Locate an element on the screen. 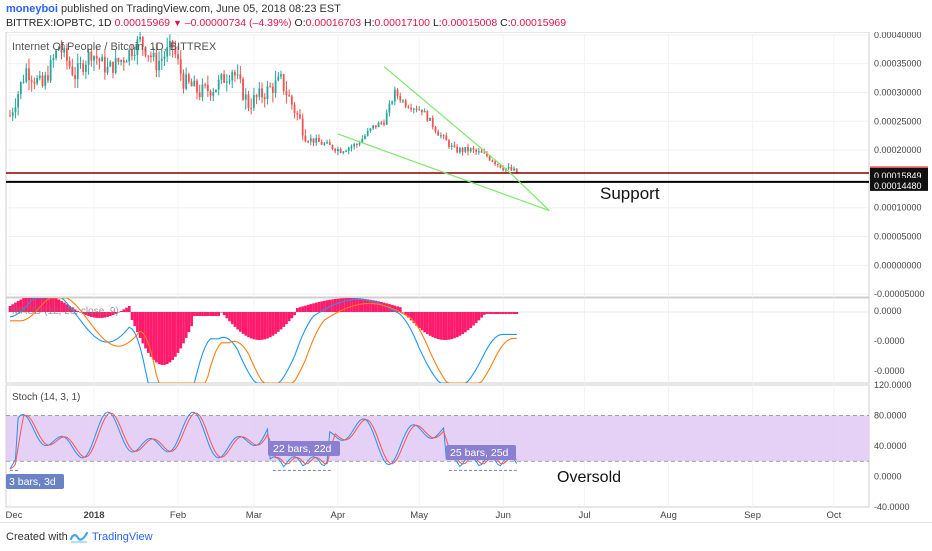  low-label: L: is located at coordinates (437, 23).